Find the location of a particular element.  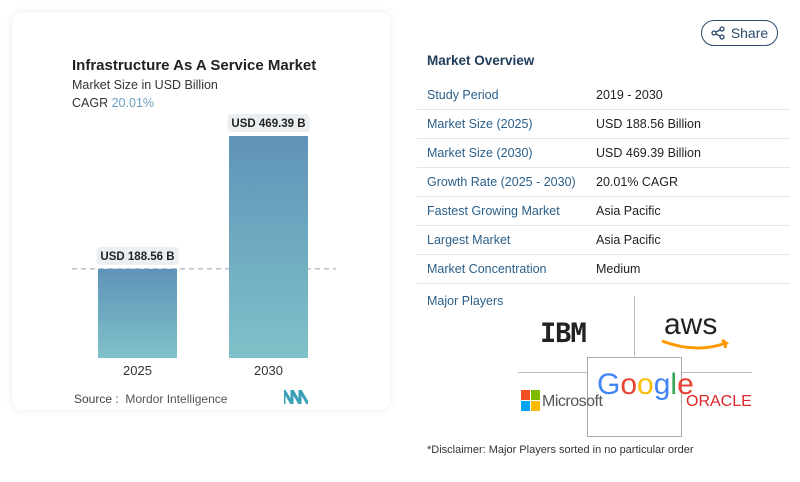

cagr-value: 20.01% is located at coordinates (133, 103).